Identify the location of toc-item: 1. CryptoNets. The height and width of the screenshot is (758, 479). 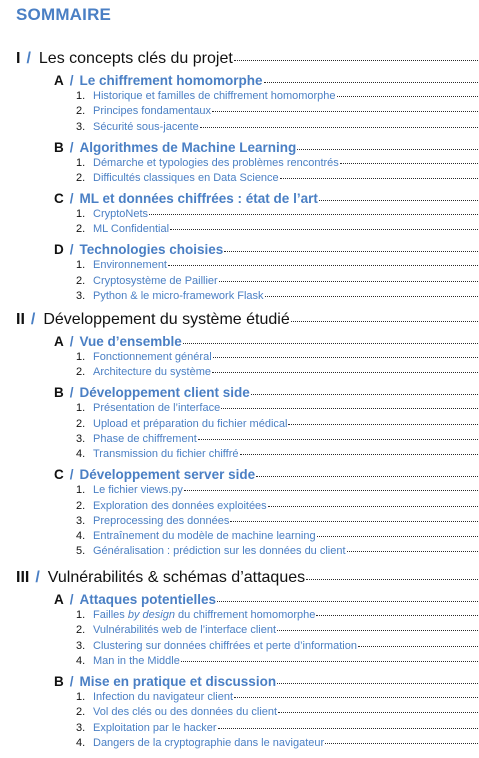
(277, 214).